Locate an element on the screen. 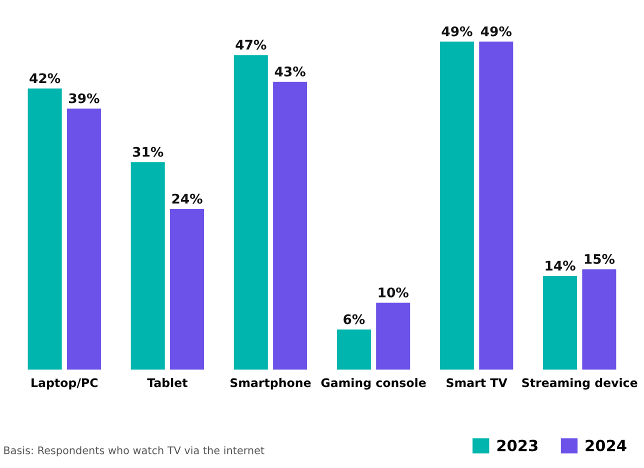 The height and width of the screenshot is (468, 644). x-tick-label: Smart TV is located at coordinates (477, 383).